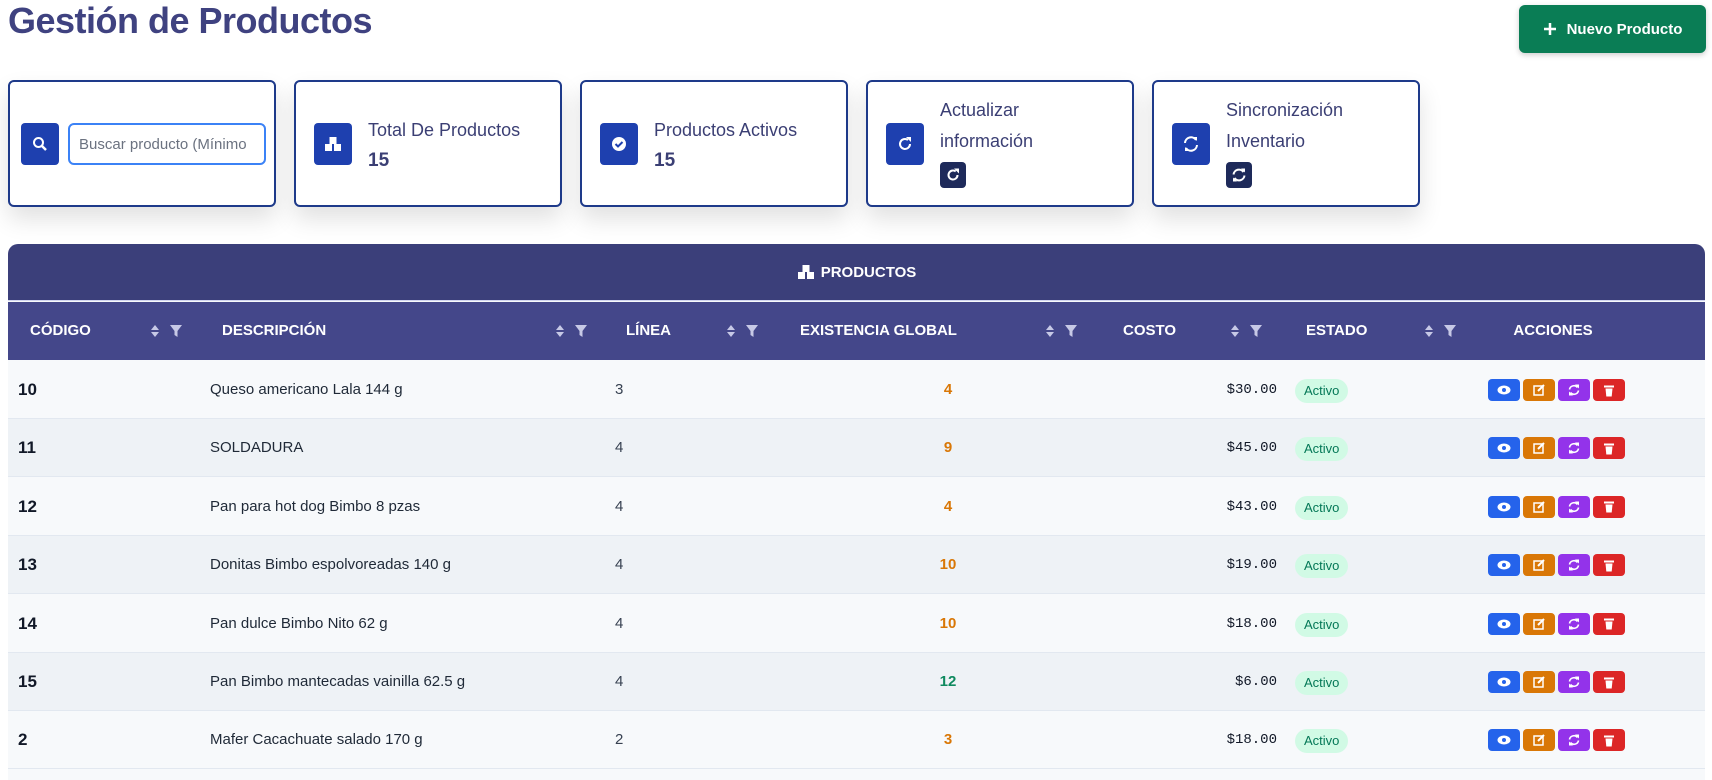  I want to click on stat-card: Productos Activos 15, so click(714, 143).